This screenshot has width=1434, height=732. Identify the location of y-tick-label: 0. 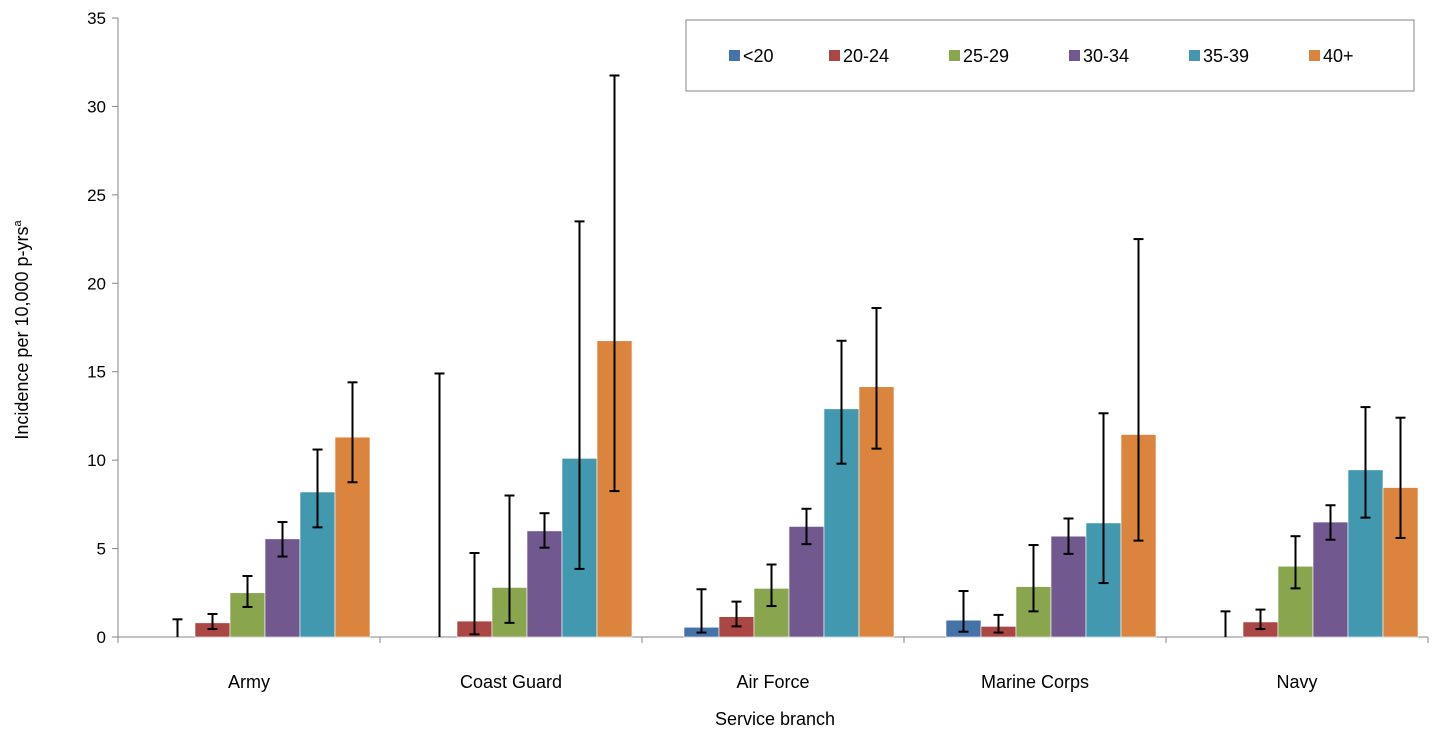
(101, 637).